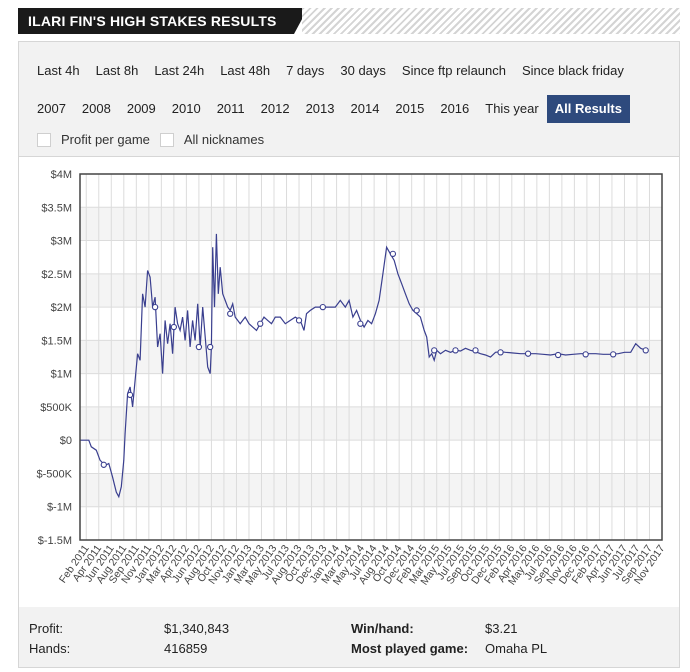 This screenshot has height=672, width=690. Describe the element at coordinates (51, 108) in the screenshot. I see `filter-2007-button: 2007` at that location.